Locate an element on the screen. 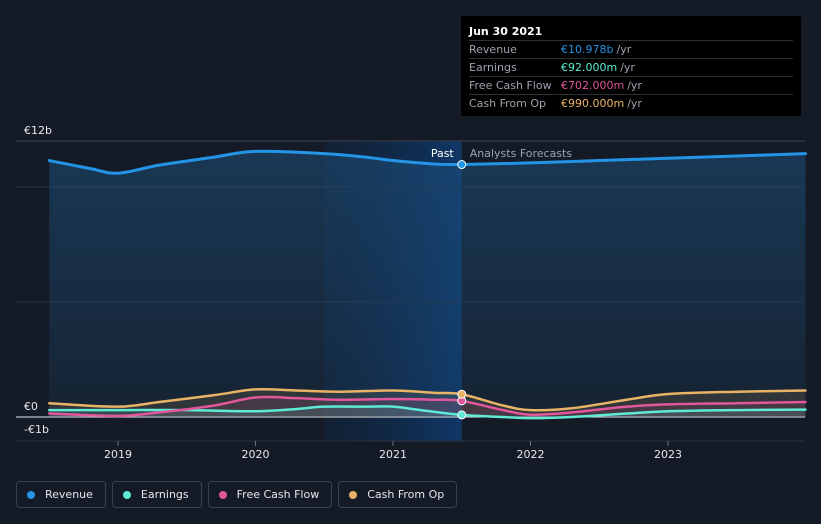 The image size is (821, 524). y-axis-label-top: €12b is located at coordinates (38, 130).